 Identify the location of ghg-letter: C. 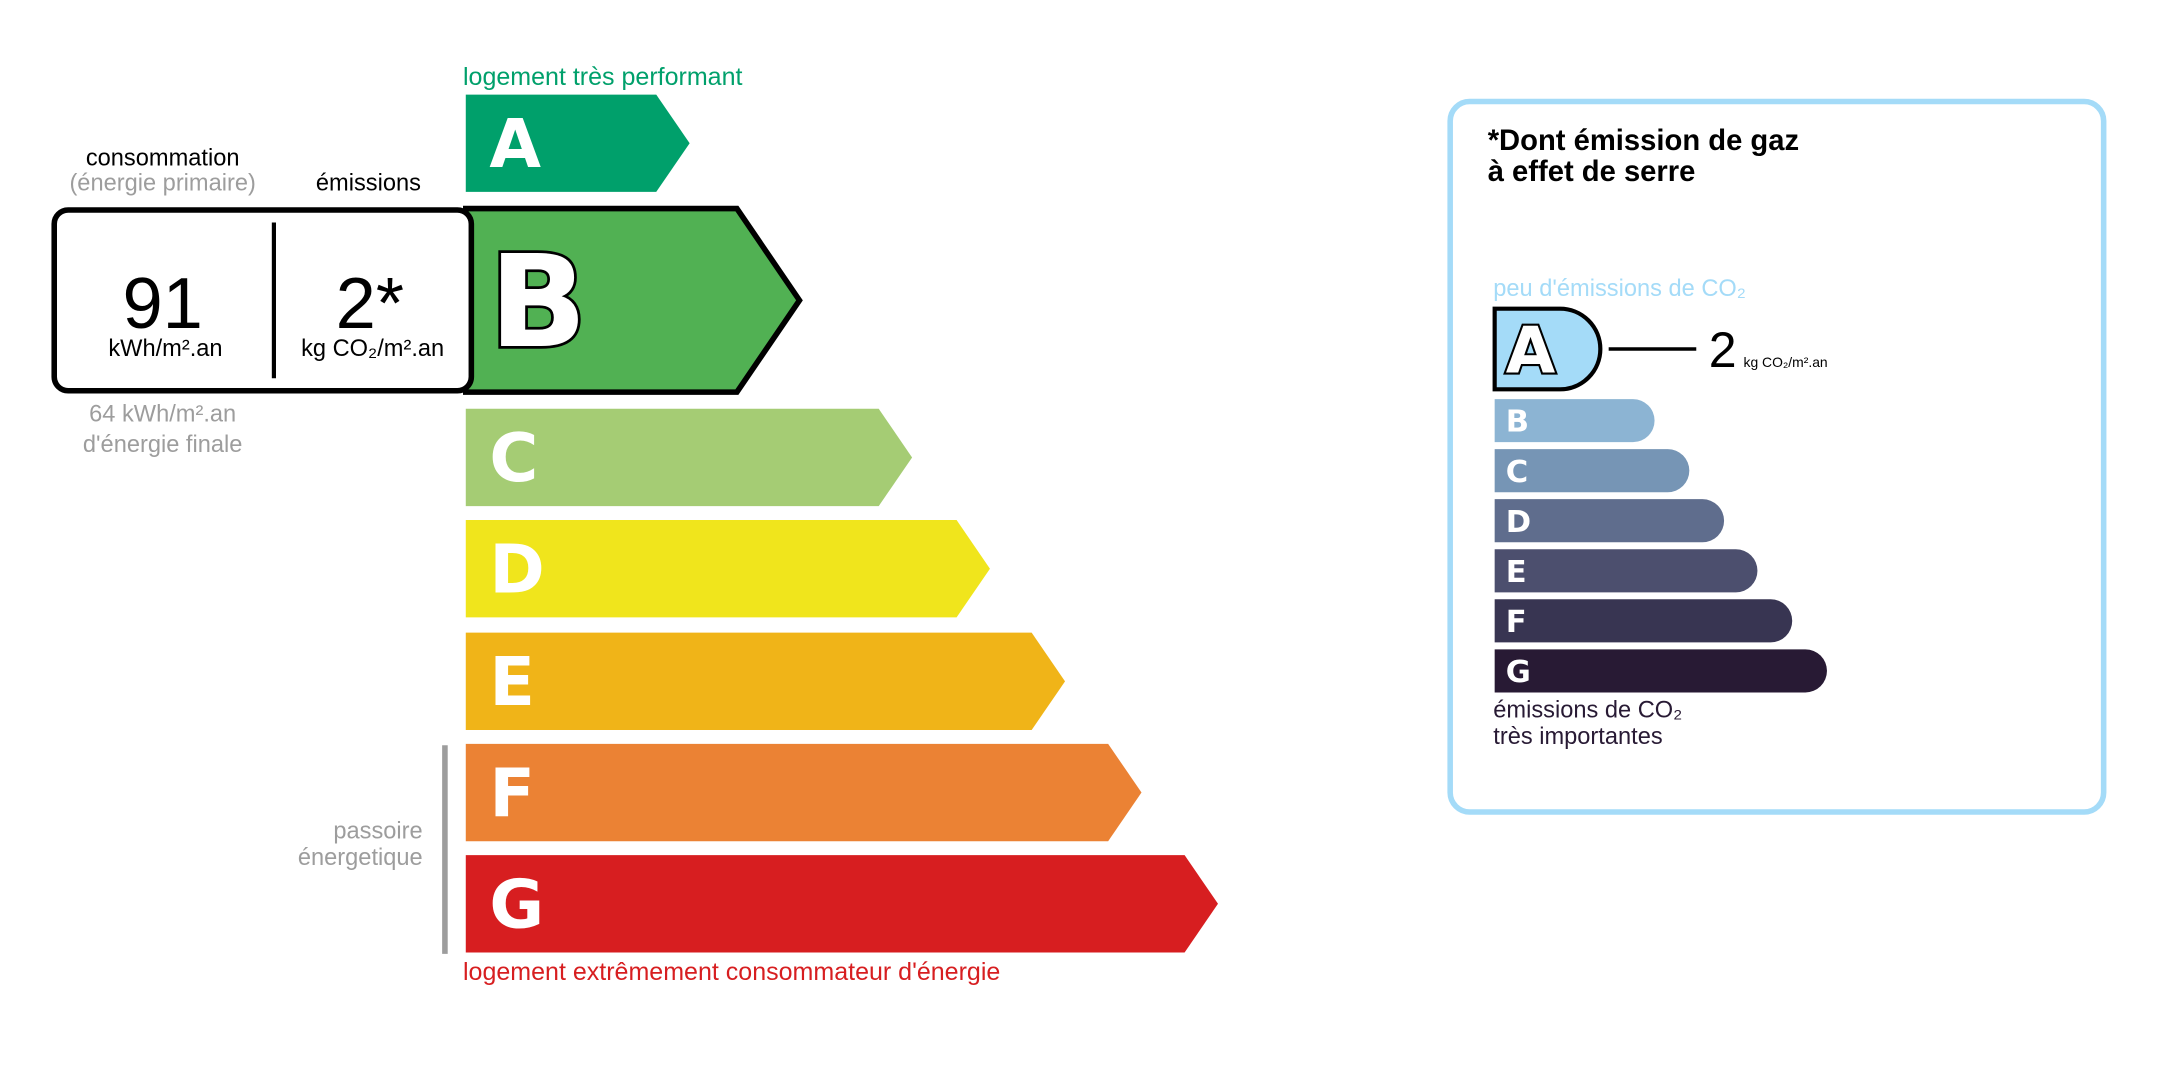
(1517, 472).